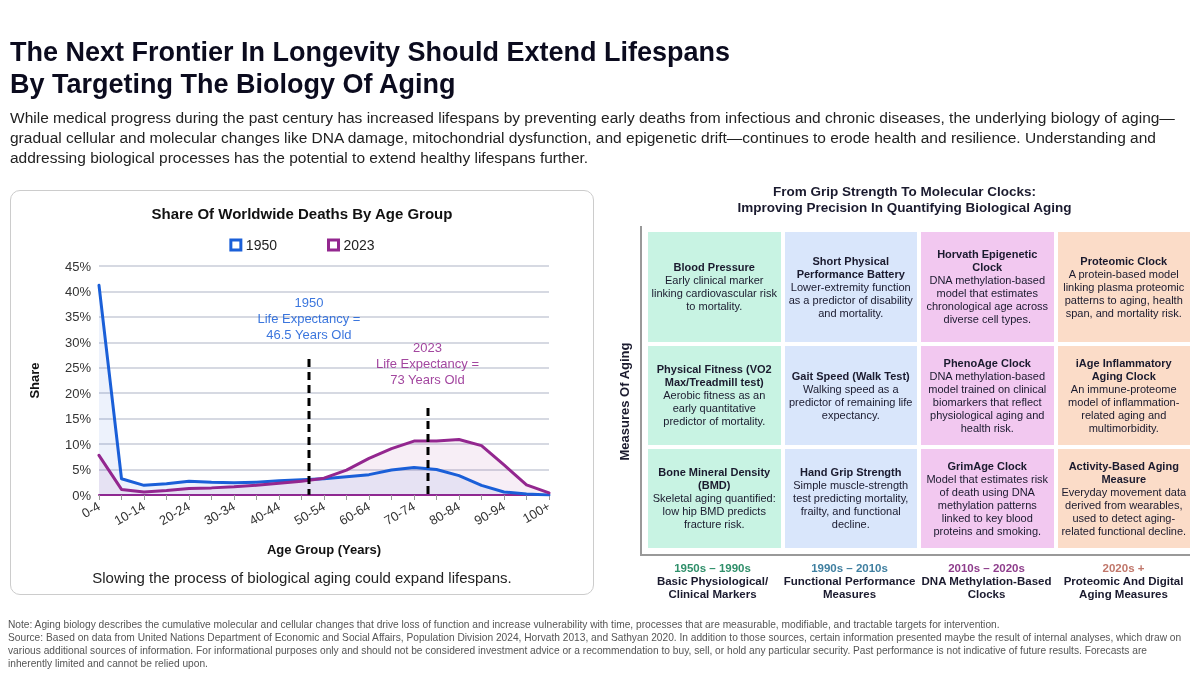 The width and height of the screenshot is (1200, 680). I want to click on source-note: Source: Based on data from United Nations Department of Economic and Social Affairs, Population Division 2024, Horvath 2013, and Sathyan 2020. In addition to those sources, certain information presented maybe the result of internal analyses, which draw on various additional sources of information. For informational purposes only and should not be considered investment advice or a recommendation to buy, sell, or hold any particular security. Past performance is not indicative of future results. Forecasts are inherently limited and cannot be relied upon., so click(595, 650).